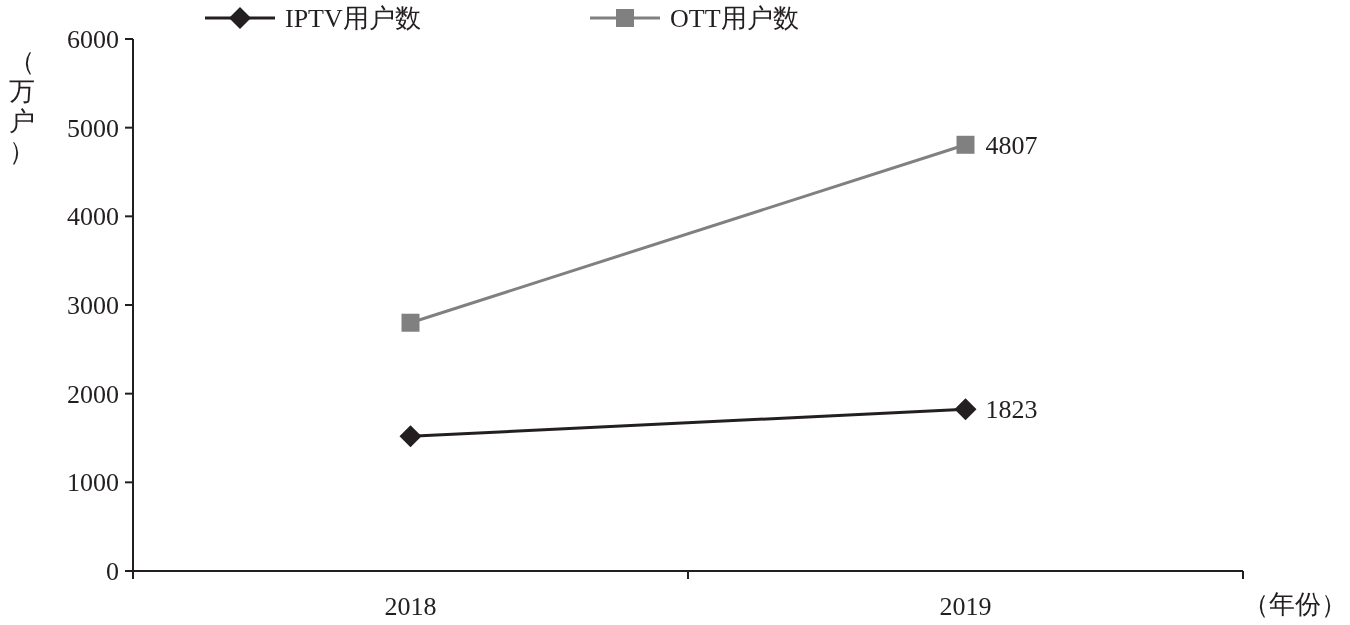 This screenshot has height=625, width=1350. Describe the element at coordinates (93, 394) in the screenshot. I see `y-tick-label: 2000` at that location.